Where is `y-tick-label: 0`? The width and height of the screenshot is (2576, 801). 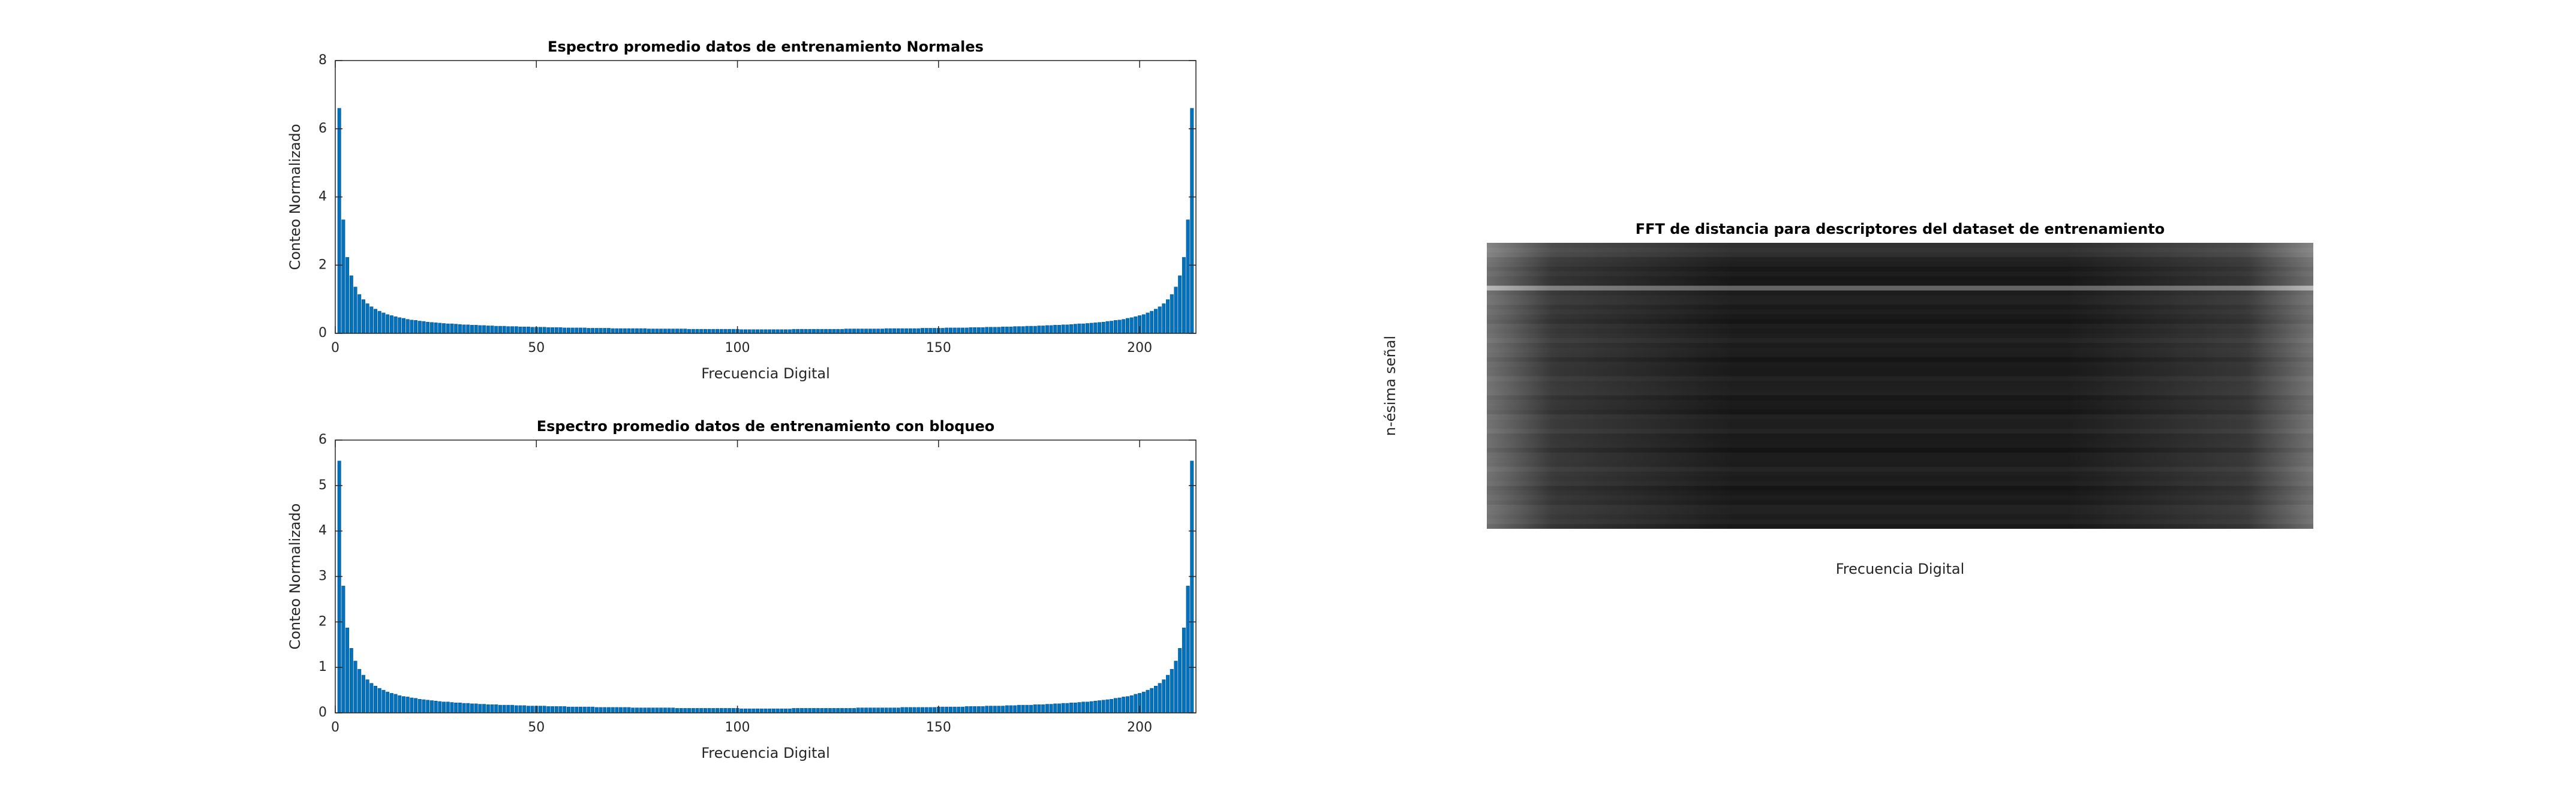 y-tick-label: 0 is located at coordinates (323, 334).